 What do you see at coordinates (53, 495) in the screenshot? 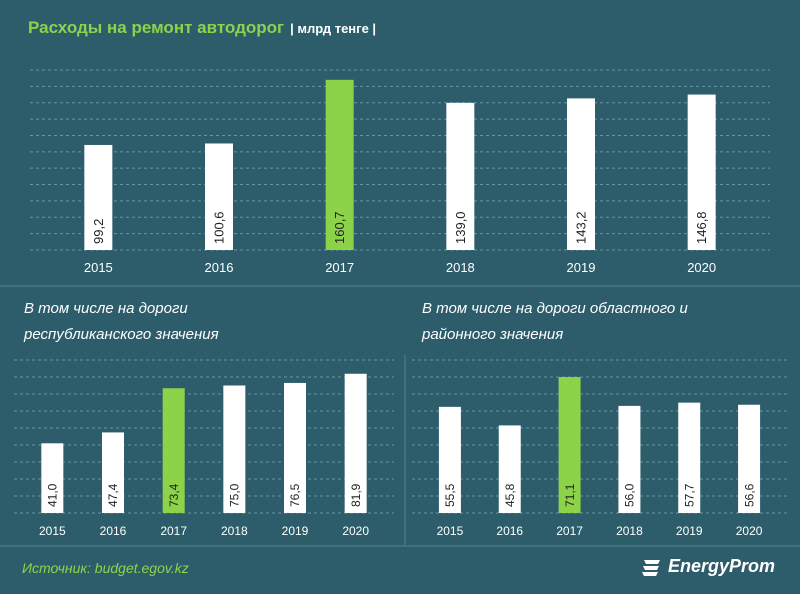
I see `value-label: 41,0` at bounding box center [53, 495].